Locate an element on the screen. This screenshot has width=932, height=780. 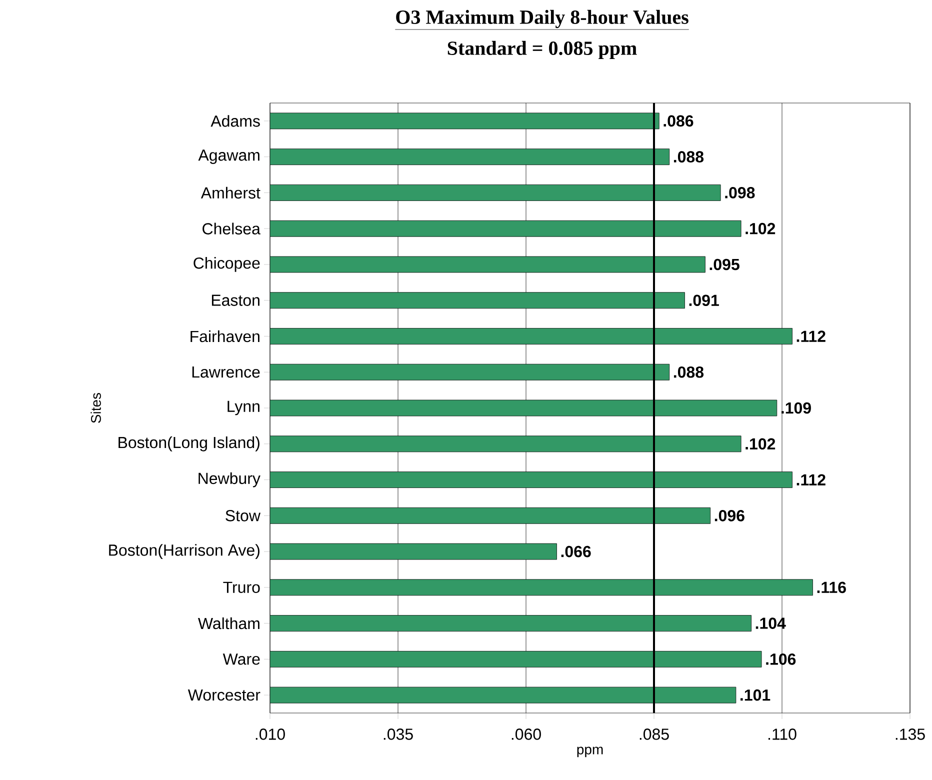
y-tick-label: Ware is located at coordinates (241, 659).